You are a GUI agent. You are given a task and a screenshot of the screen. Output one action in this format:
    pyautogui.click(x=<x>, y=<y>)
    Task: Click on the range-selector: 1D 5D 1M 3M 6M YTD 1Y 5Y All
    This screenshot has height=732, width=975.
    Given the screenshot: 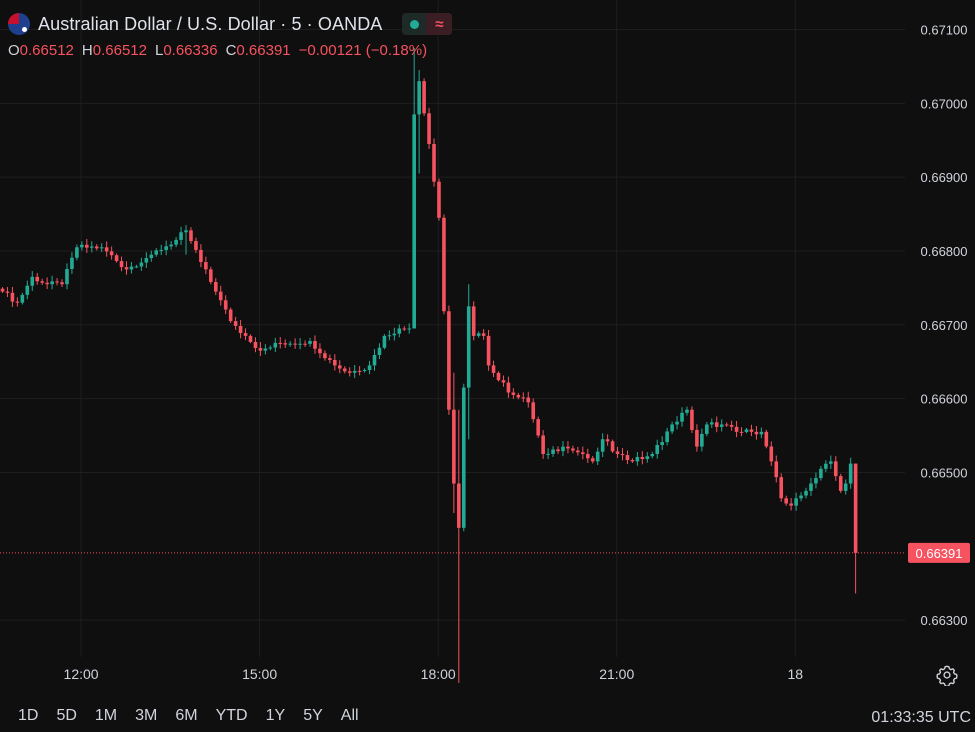 What is the action you would take?
    pyautogui.click(x=187, y=716)
    